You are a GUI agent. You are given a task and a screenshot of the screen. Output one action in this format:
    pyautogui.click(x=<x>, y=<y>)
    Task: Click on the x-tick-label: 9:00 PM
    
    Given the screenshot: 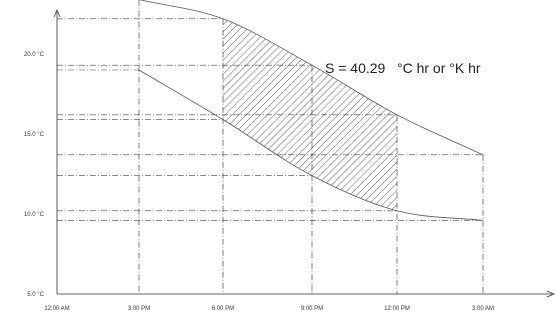 What is the action you would take?
    pyautogui.click(x=312, y=309)
    